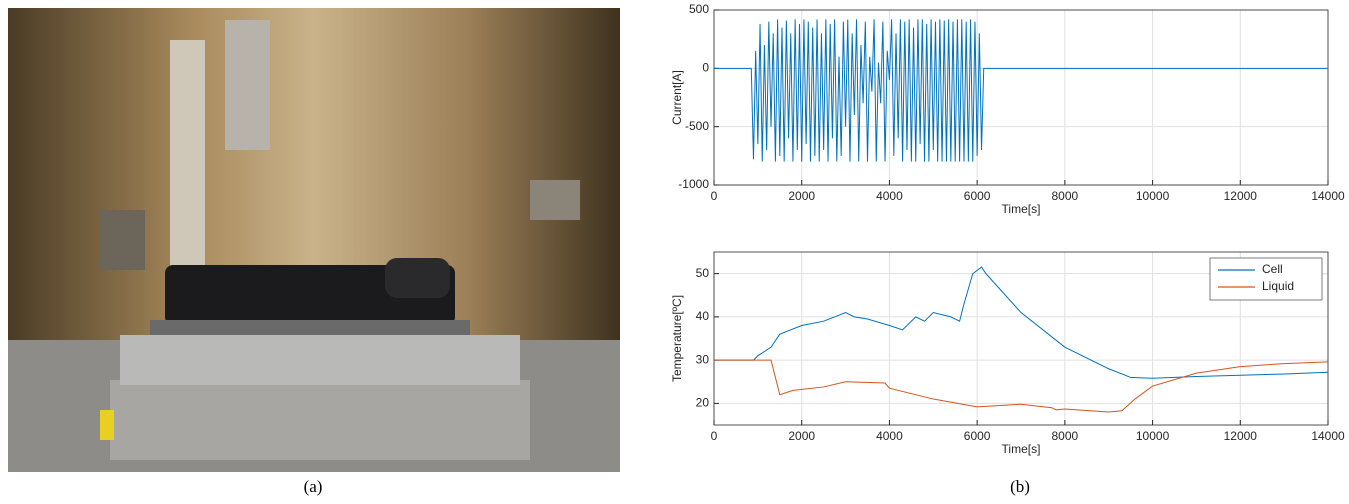 This screenshot has height=504, width=1349. I want to click on y-axis-label: Current[A], so click(677, 97).